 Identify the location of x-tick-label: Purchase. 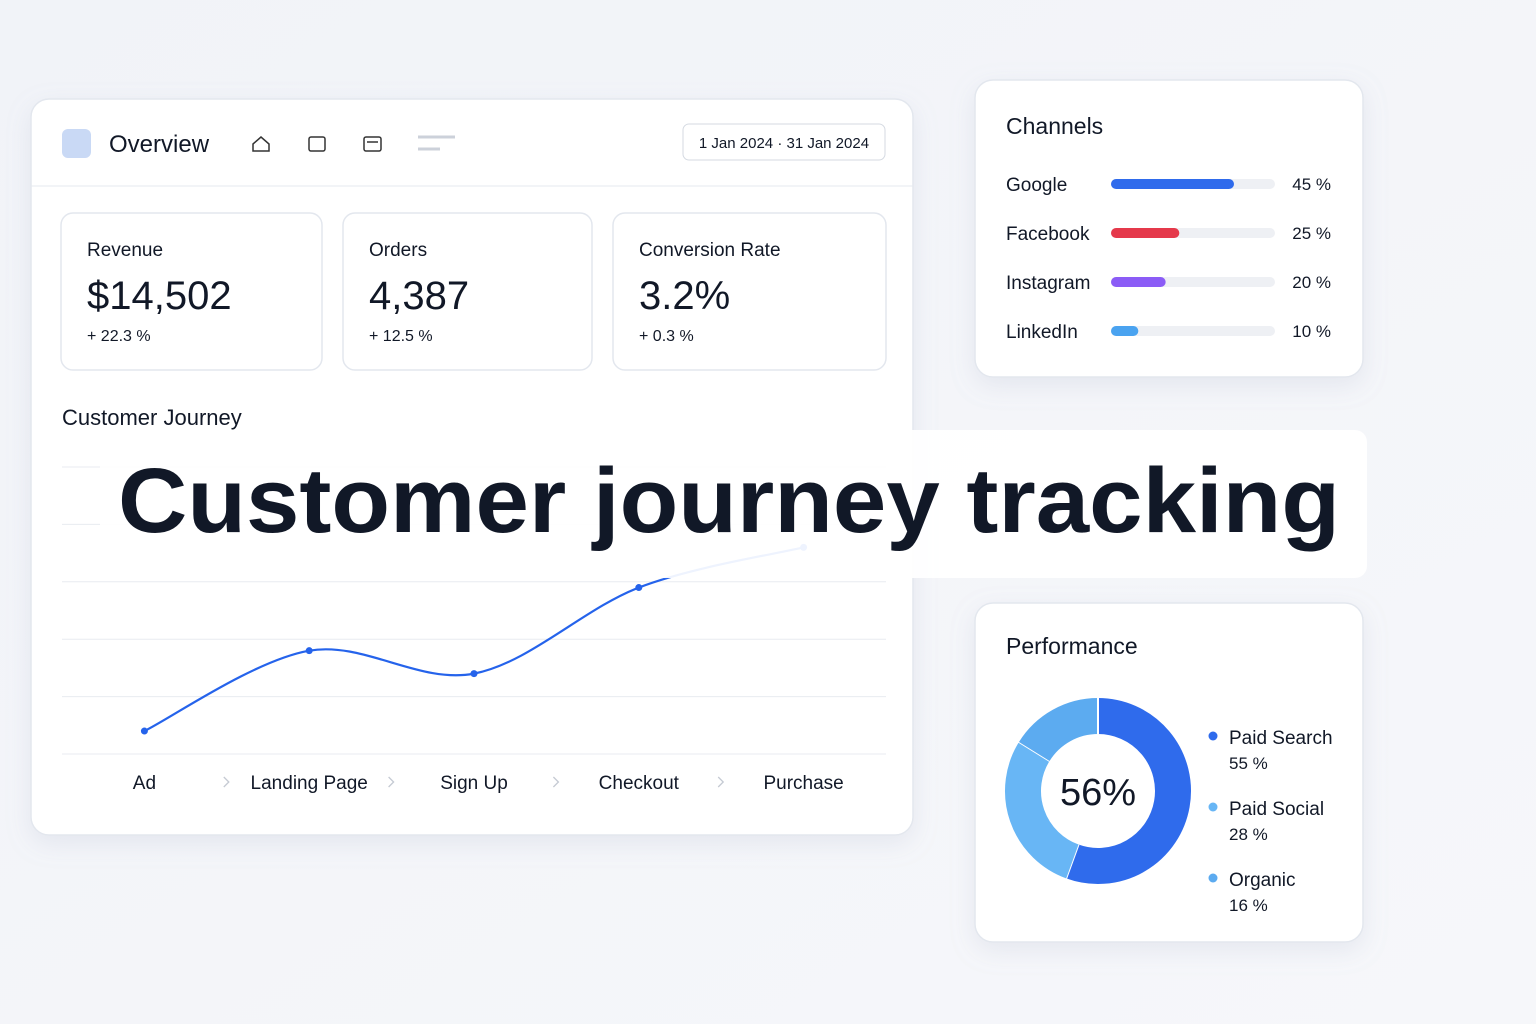
(803, 783).